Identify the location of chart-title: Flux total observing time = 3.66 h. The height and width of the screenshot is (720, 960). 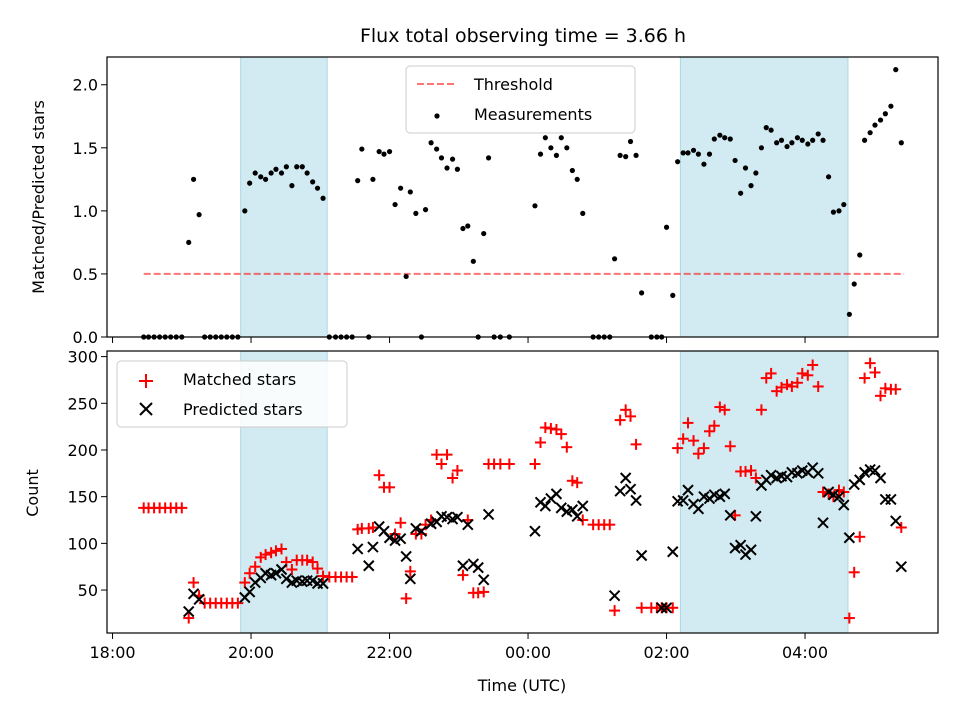
(523, 36).